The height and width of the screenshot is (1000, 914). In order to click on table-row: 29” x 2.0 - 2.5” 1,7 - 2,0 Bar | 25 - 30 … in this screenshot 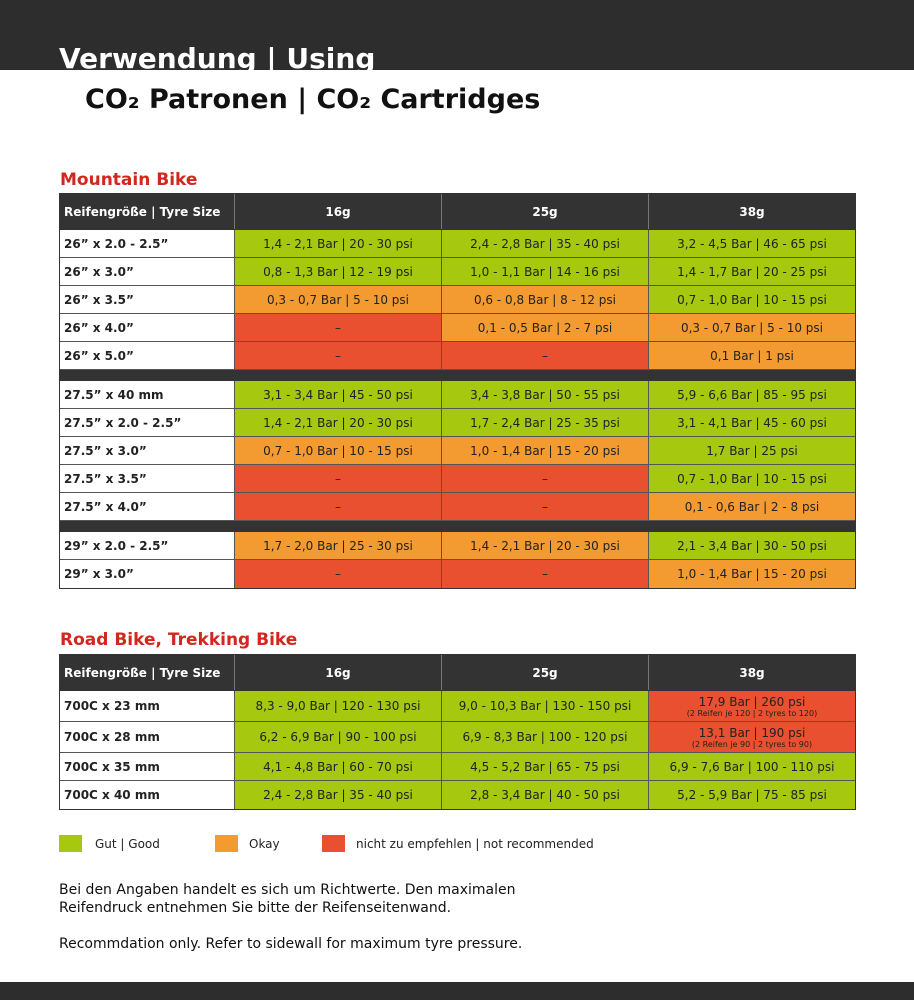, I will do `click(457, 546)`.